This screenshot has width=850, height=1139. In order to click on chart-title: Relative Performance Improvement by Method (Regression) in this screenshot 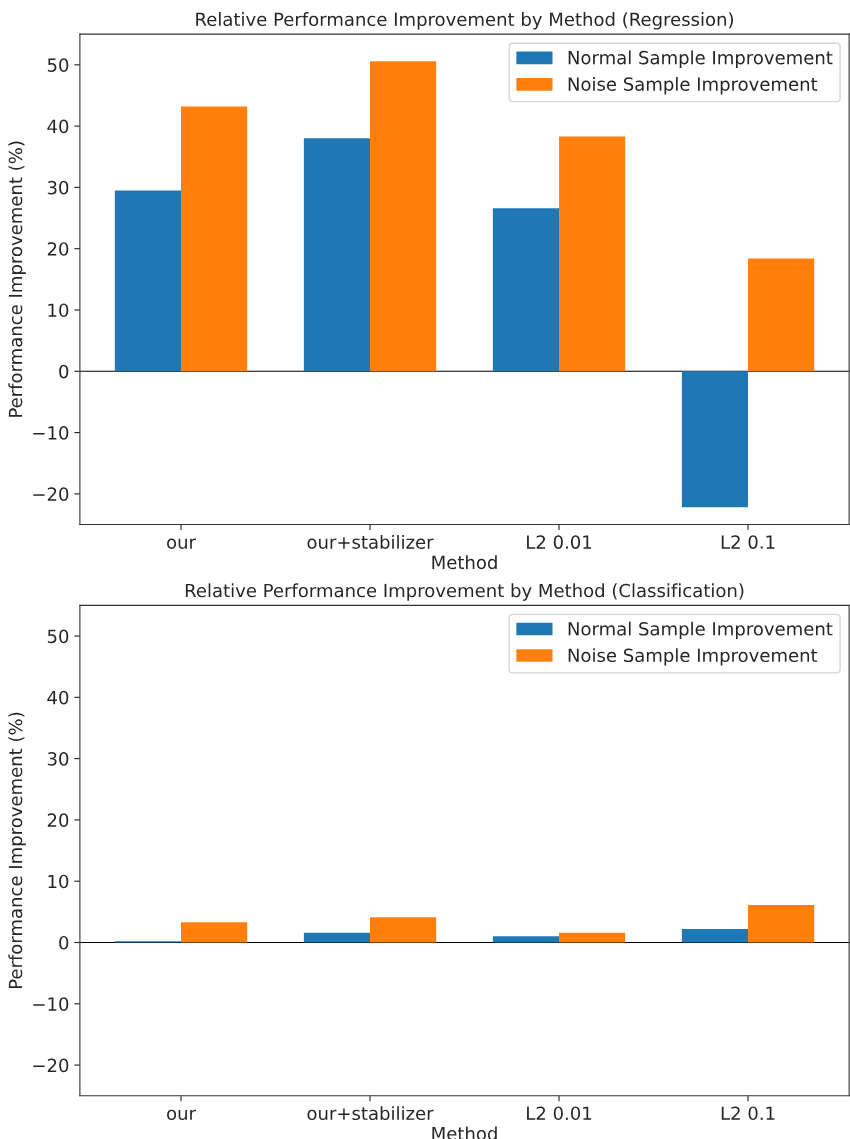, I will do `click(464, 21)`.